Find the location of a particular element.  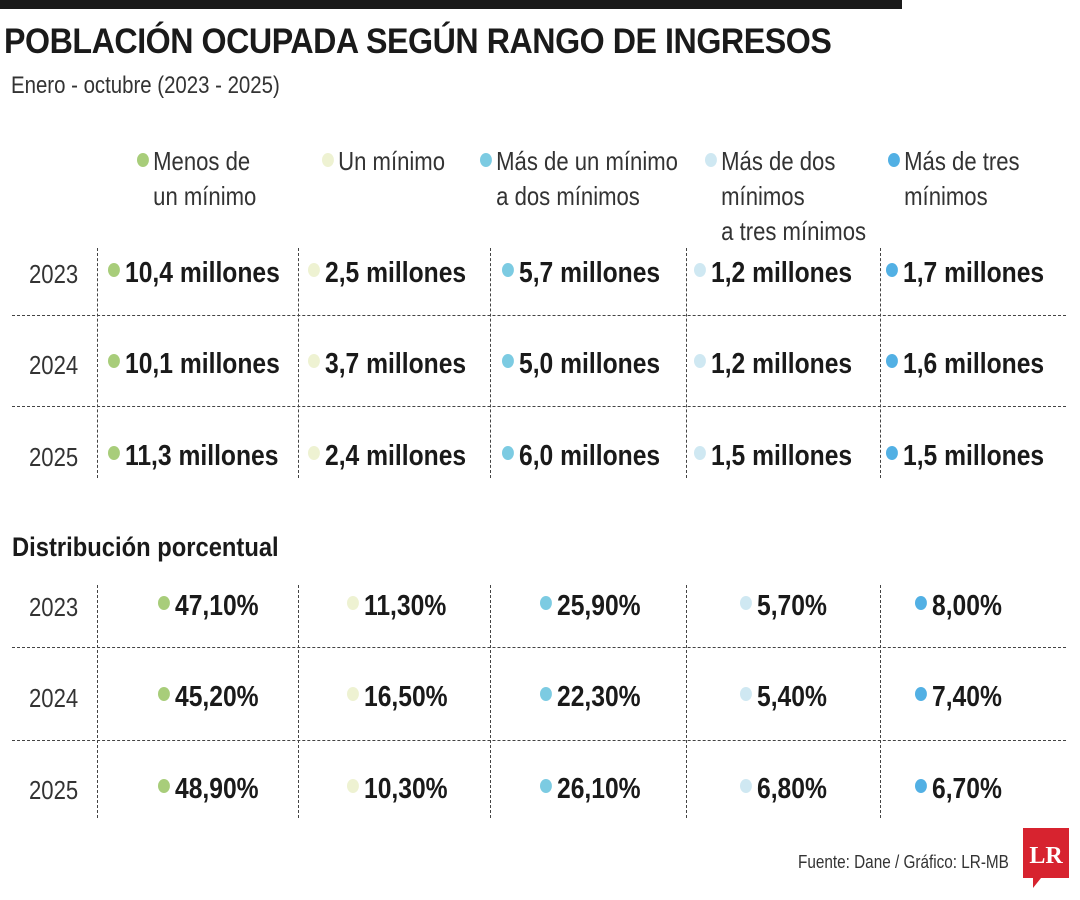

source-note: Fuente: Dane / Gráfico: LR-MB is located at coordinates (903, 862).